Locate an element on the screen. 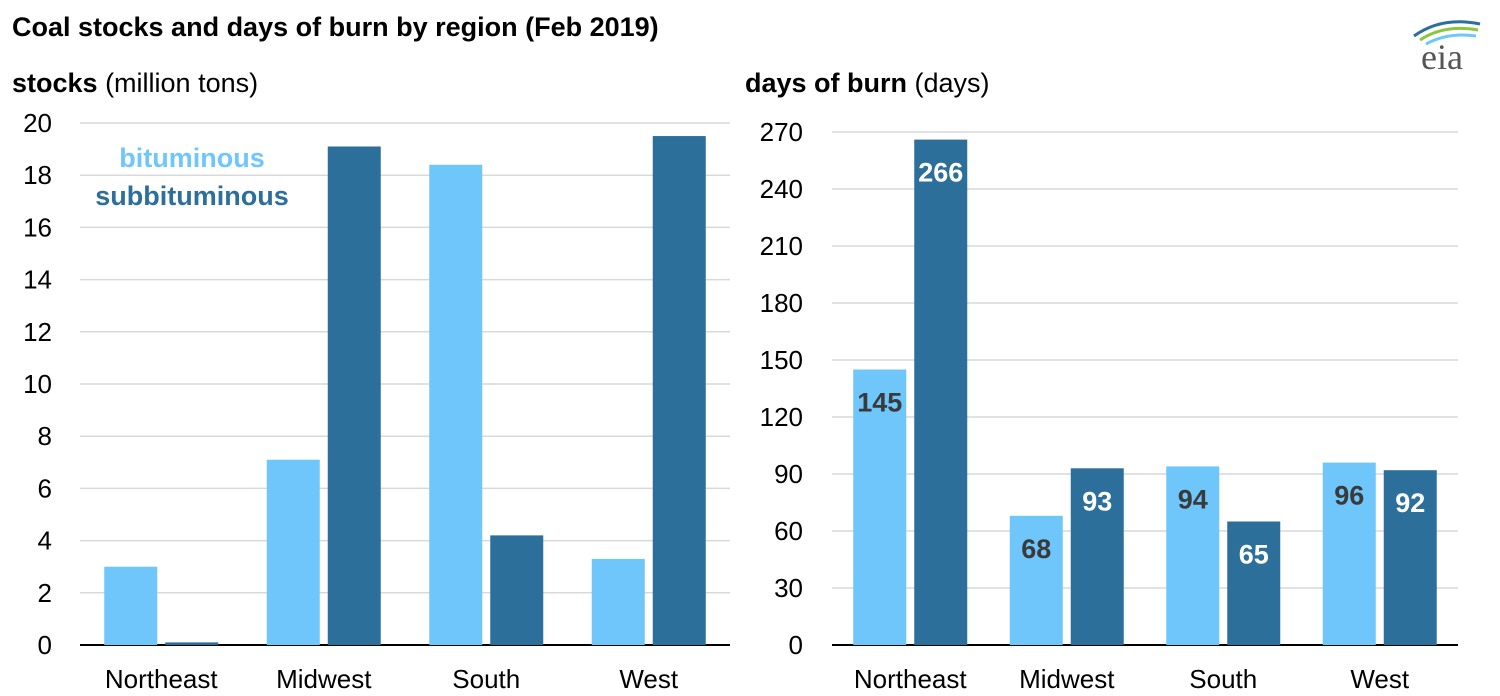  data-label: 65 is located at coordinates (1254, 555).